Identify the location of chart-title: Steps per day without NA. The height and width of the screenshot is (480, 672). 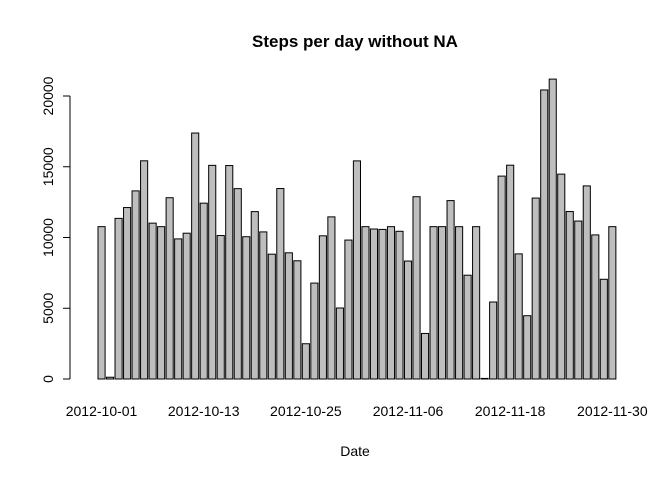
(355, 41).